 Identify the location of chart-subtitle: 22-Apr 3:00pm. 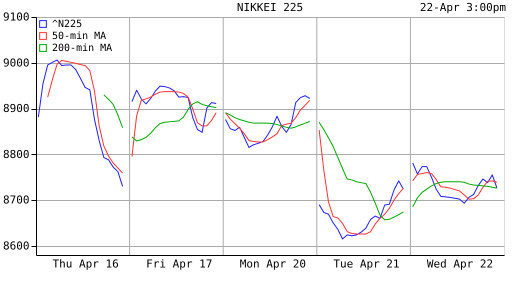
(463, 7).